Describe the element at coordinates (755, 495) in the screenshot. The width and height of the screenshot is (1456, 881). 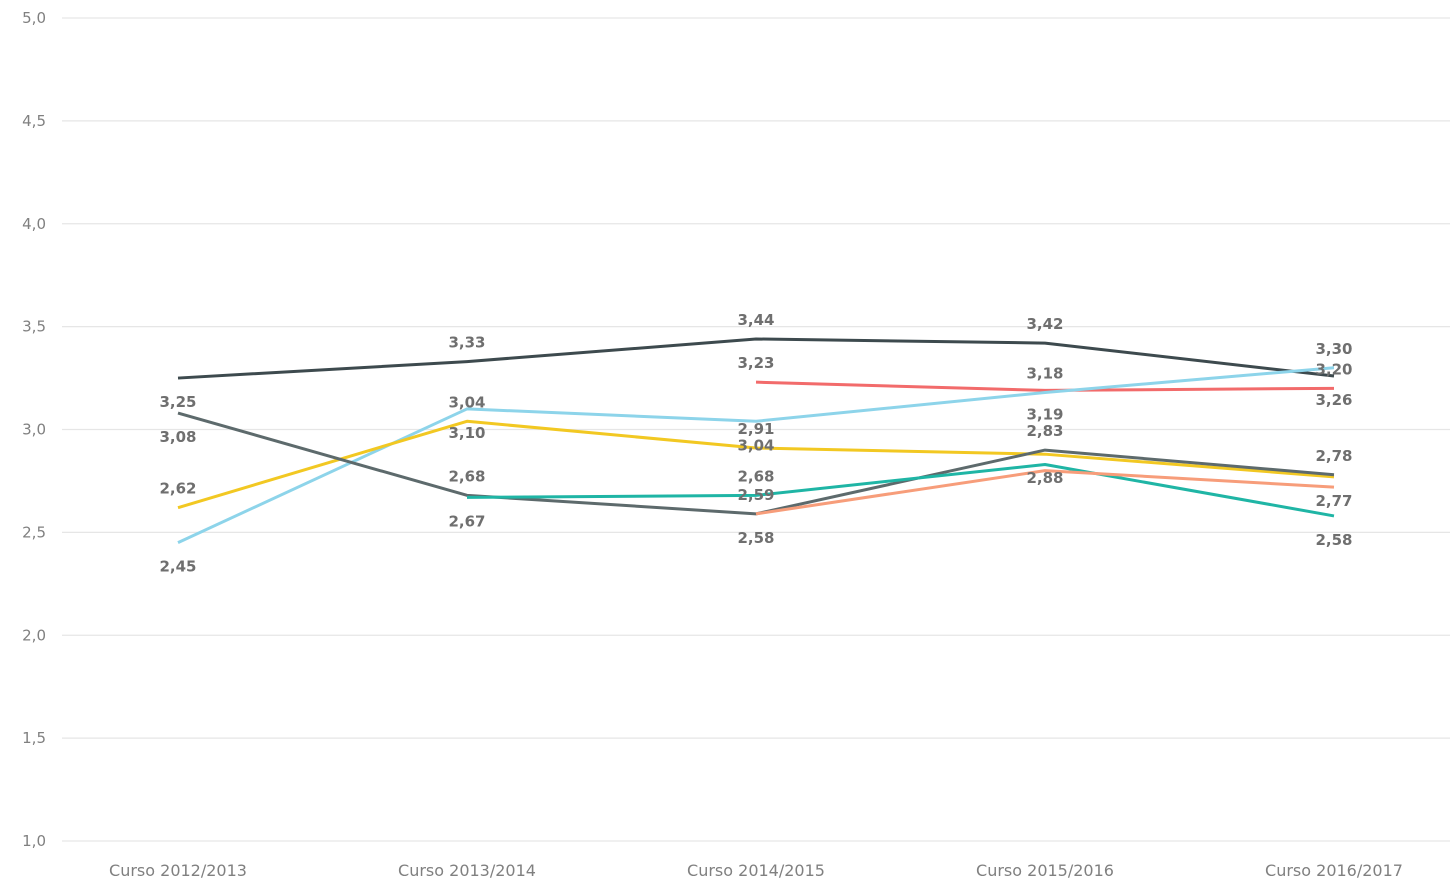
I see `data-label: 2,59` at that location.